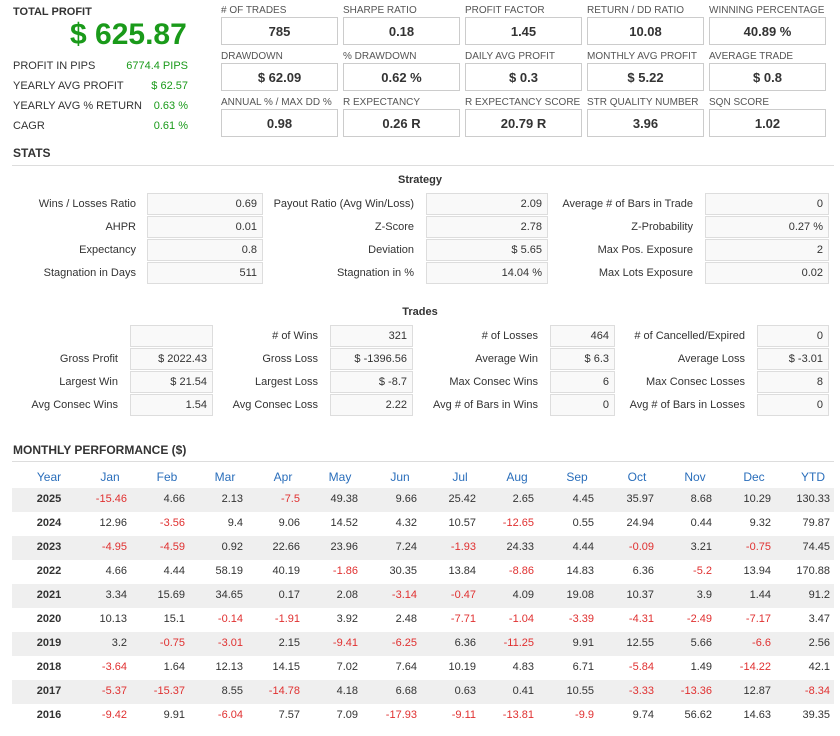  What do you see at coordinates (380, 56) in the screenshot?
I see `metric-label: % DRAWDOWN` at bounding box center [380, 56].